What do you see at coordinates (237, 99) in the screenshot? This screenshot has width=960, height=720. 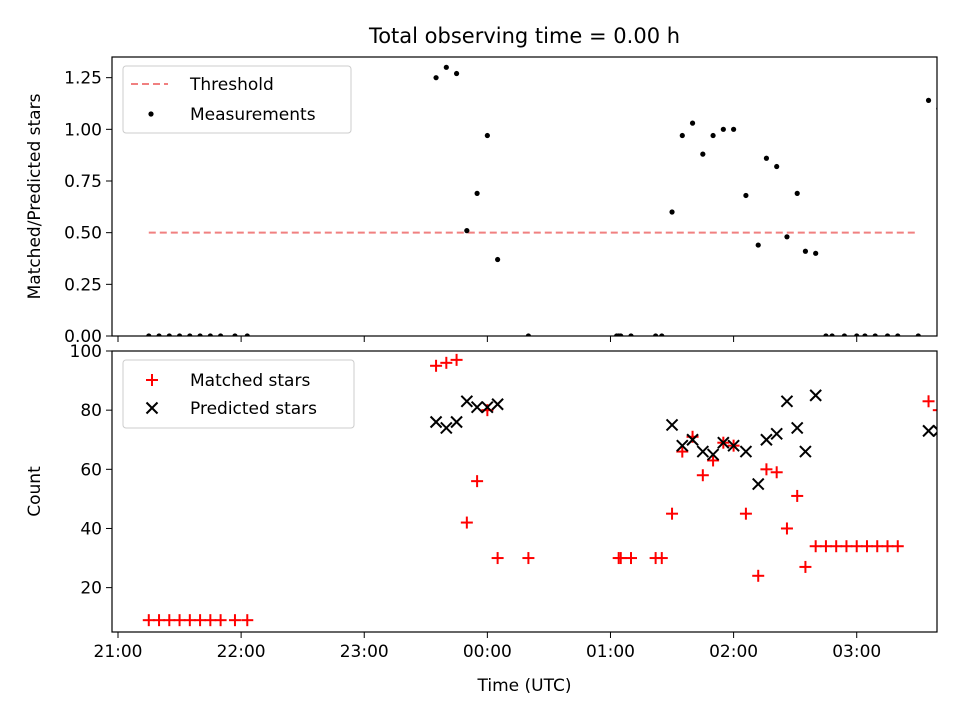 I see `legend: Threshold Measurements` at bounding box center [237, 99].